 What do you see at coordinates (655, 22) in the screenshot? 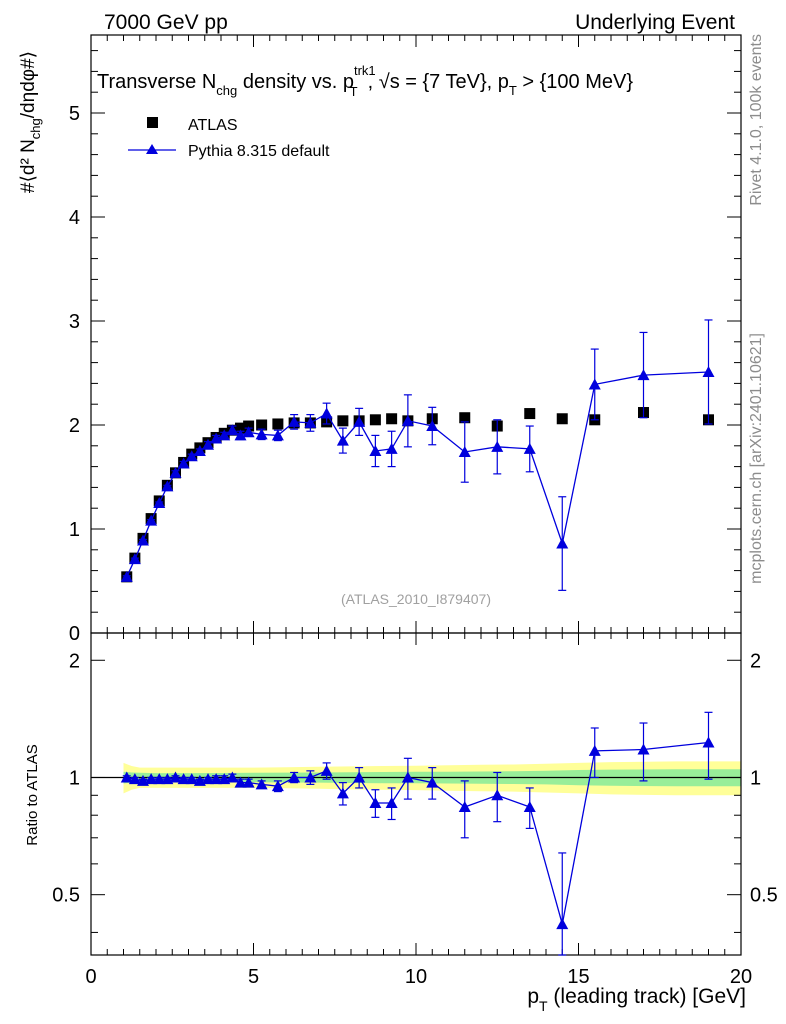
I see `header-right: Underlying Event` at bounding box center [655, 22].